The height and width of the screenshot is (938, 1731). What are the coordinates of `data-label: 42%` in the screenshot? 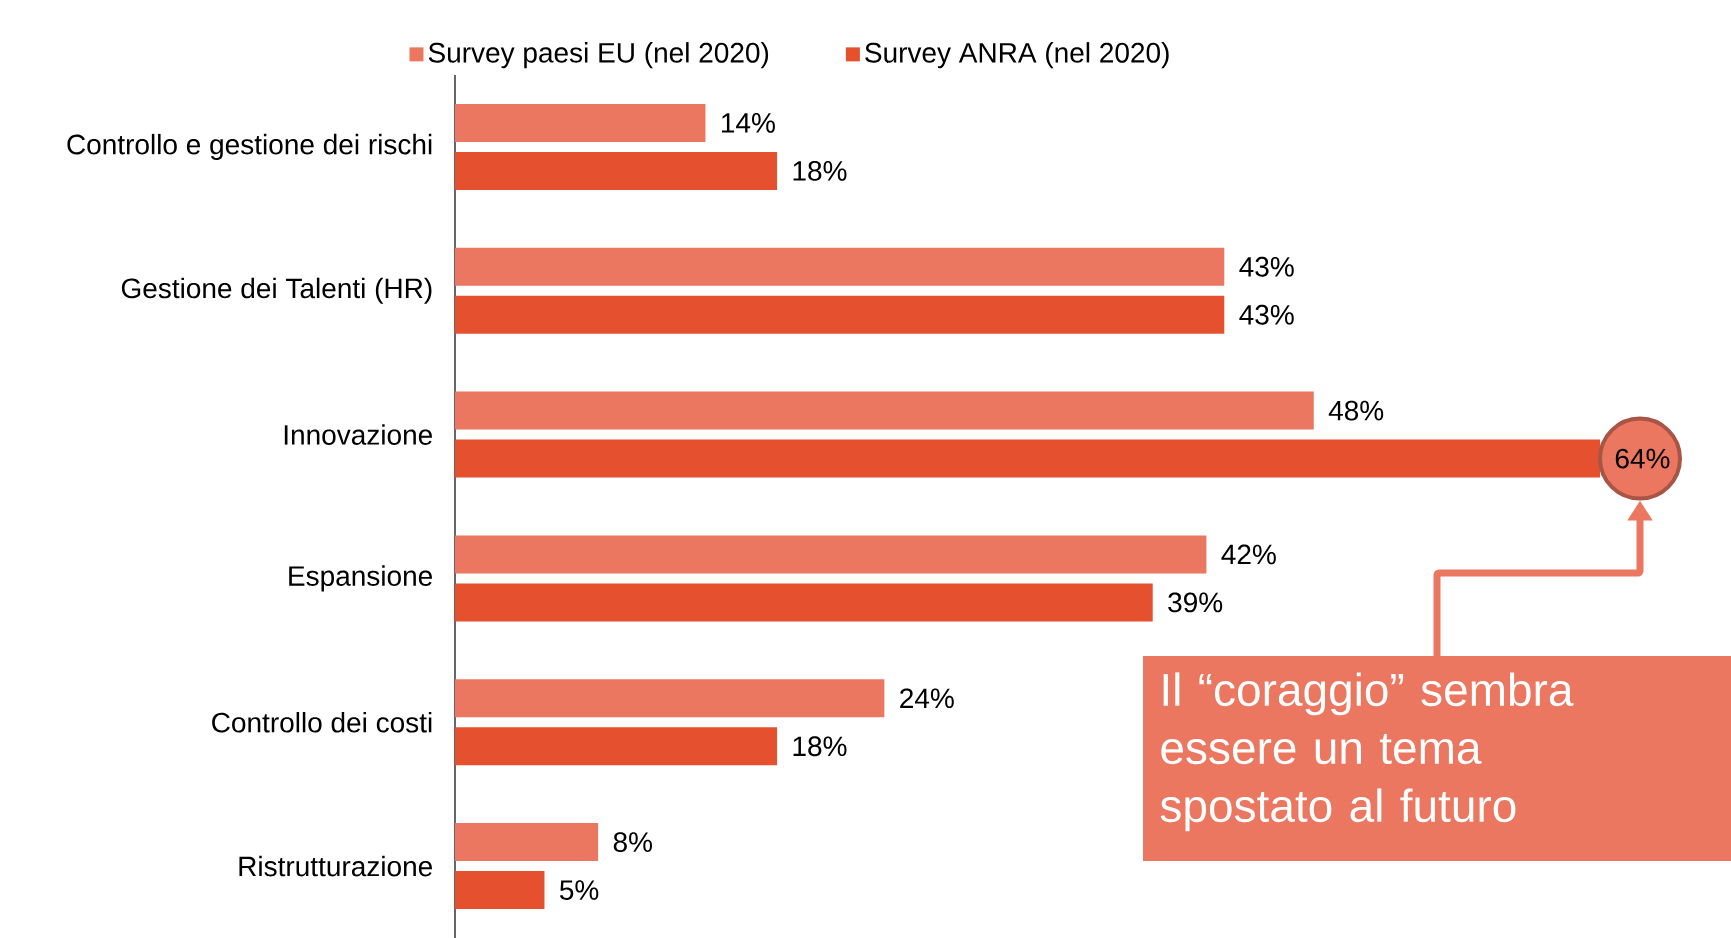 It's located at (1248, 554).